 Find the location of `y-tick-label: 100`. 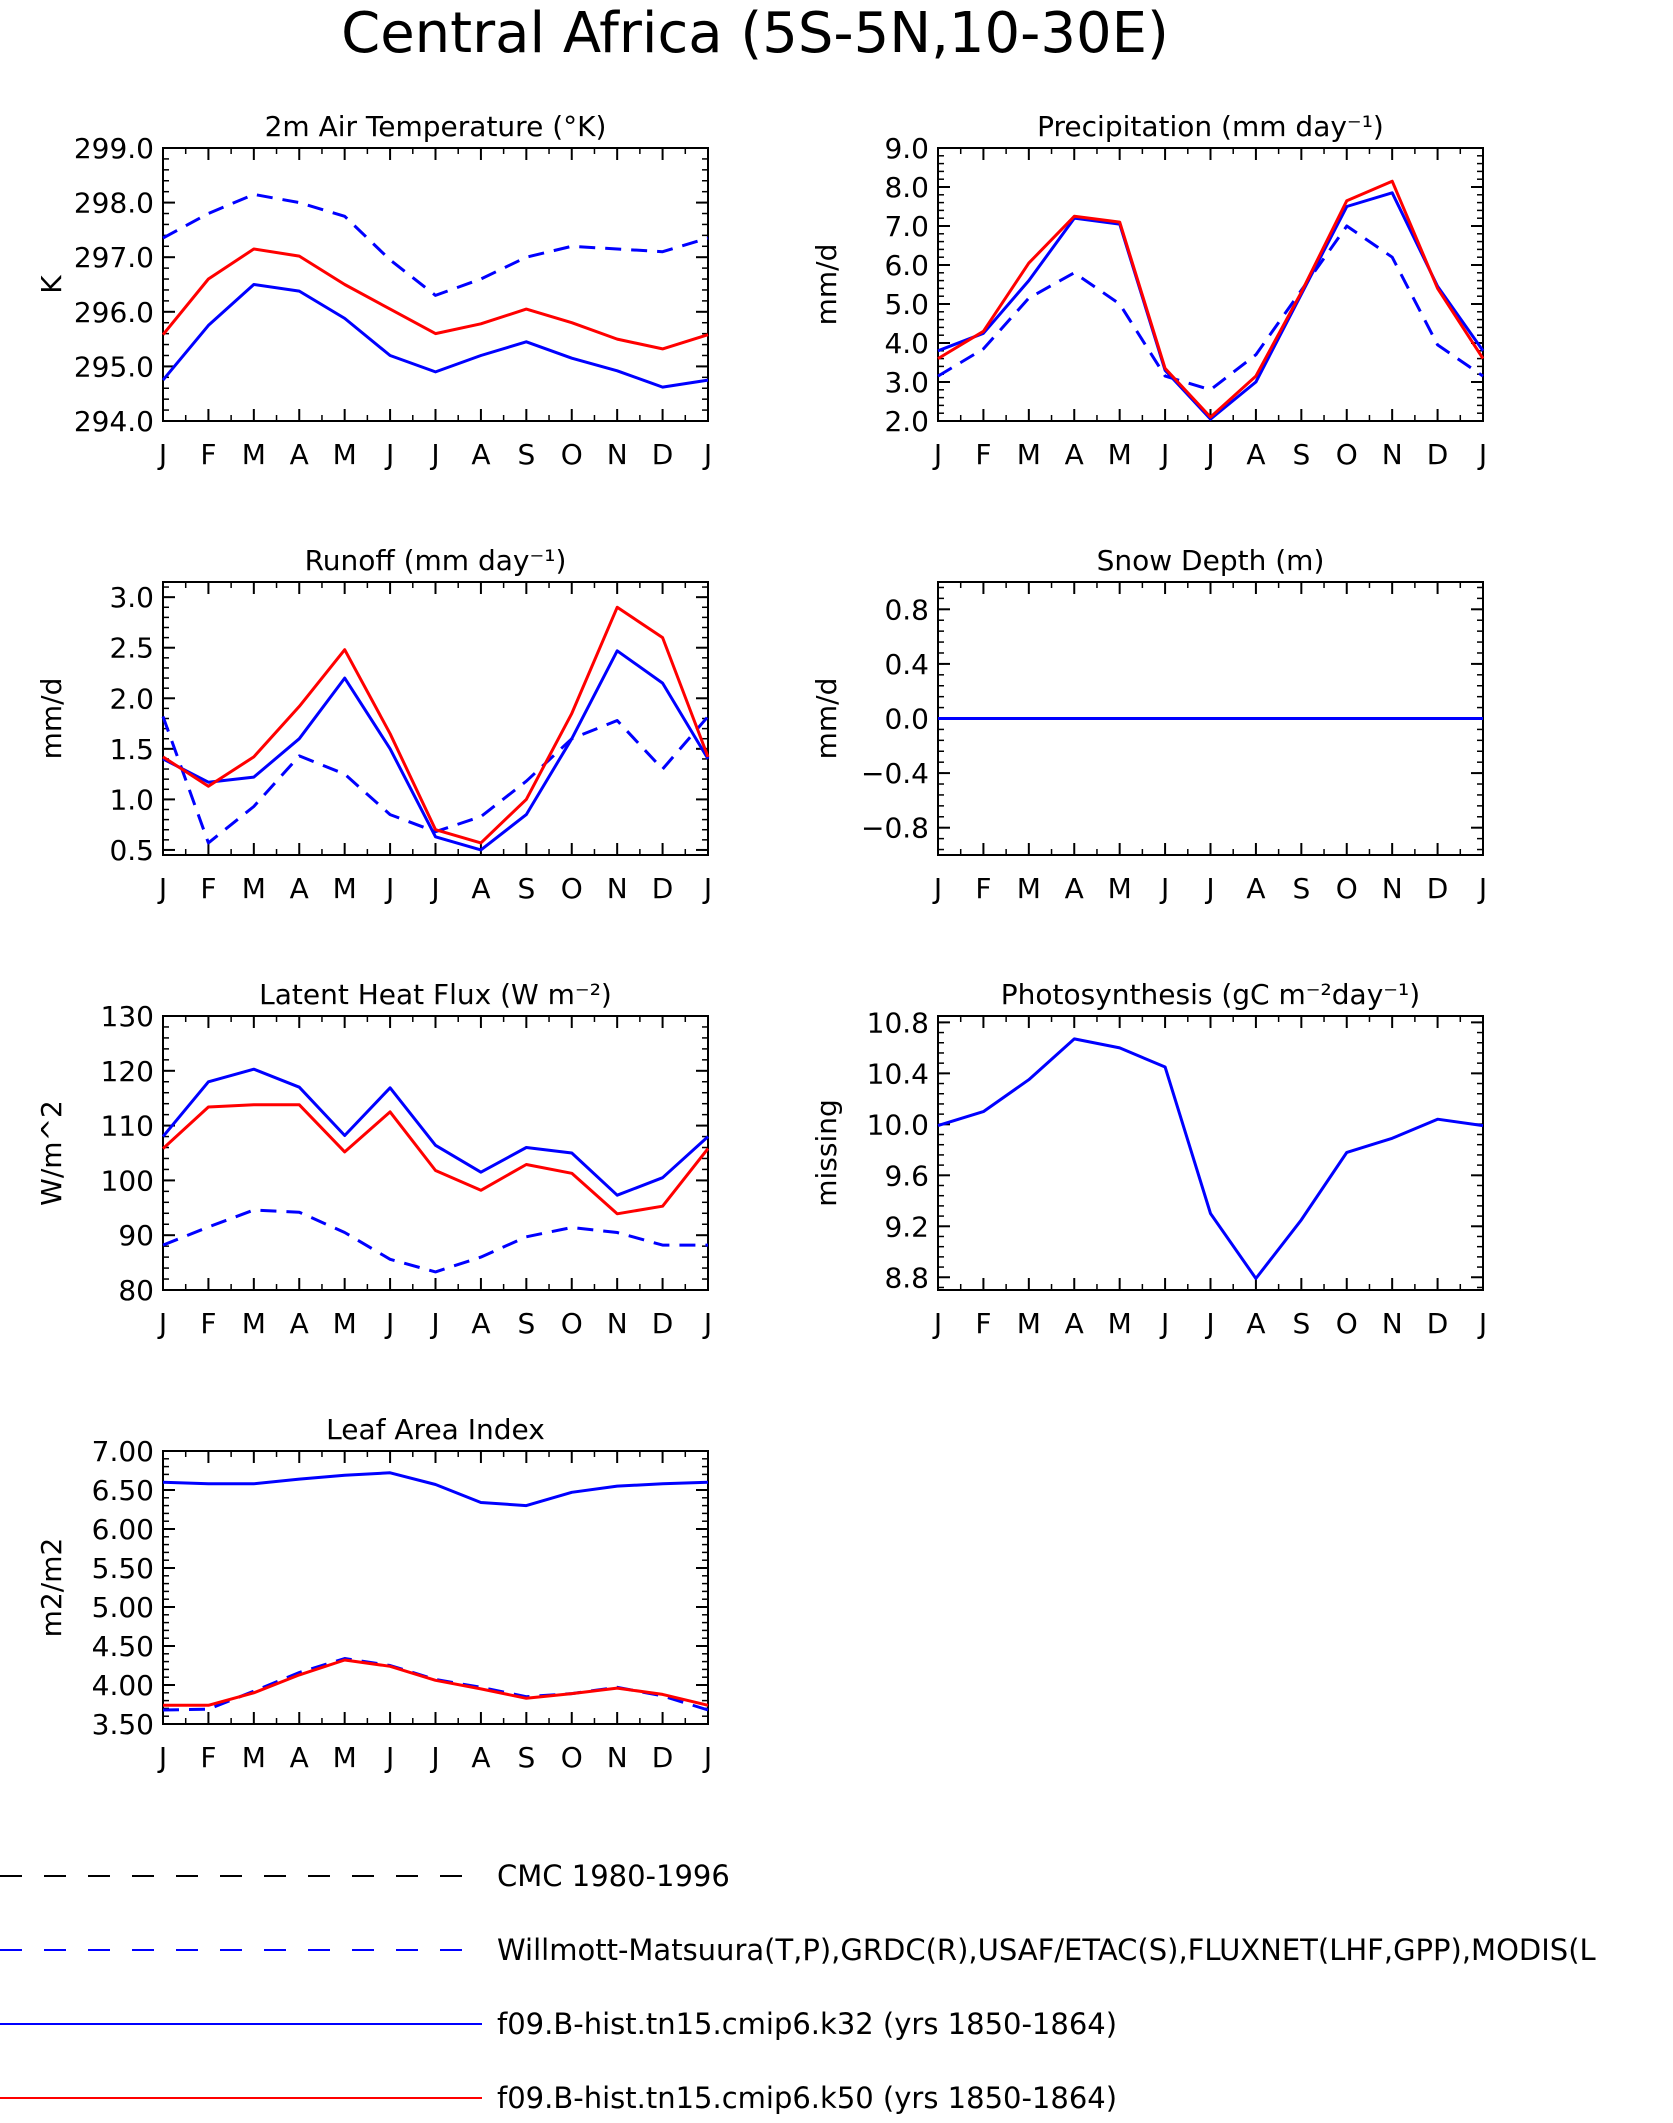

y-tick-label: 100 is located at coordinates (127, 1180).